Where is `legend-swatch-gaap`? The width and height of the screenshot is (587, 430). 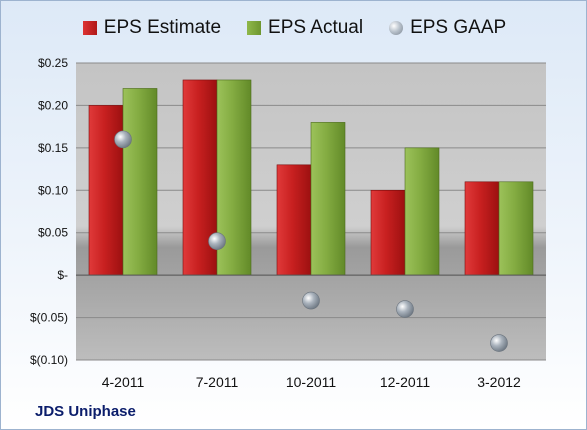
legend-swatch-gaap is located at coordinates (396, 28).